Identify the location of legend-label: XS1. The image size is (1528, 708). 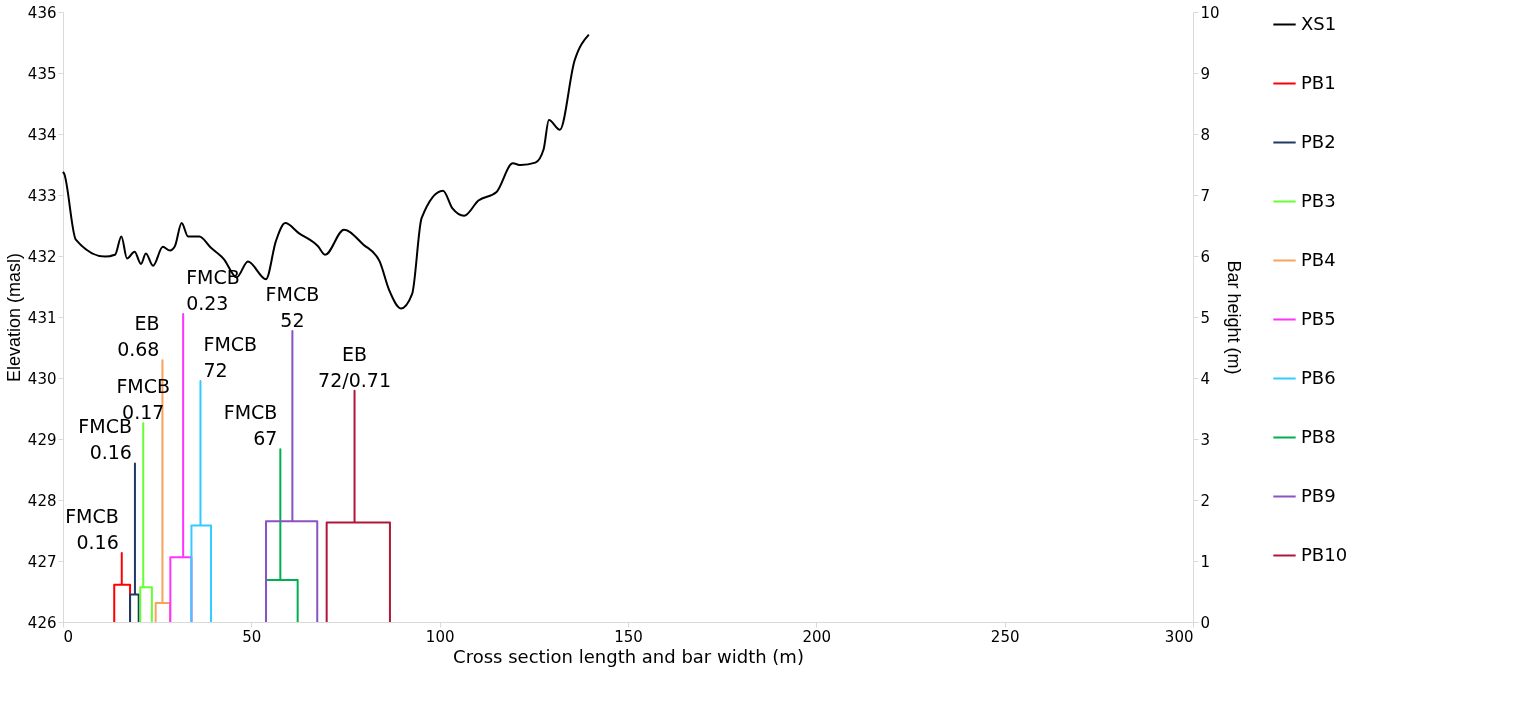
(1319, 23).